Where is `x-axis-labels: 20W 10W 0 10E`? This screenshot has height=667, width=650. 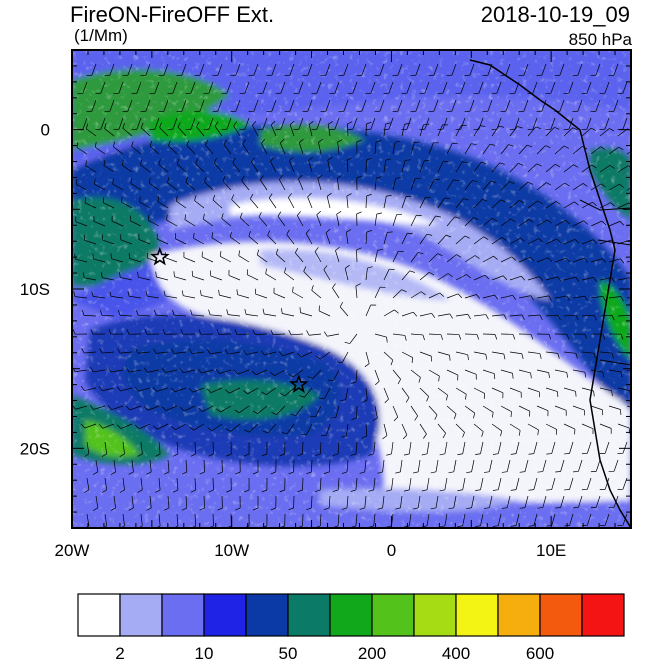
x-axis-labels: 20W 10W 0 10E is located at coordinates (311, 550).